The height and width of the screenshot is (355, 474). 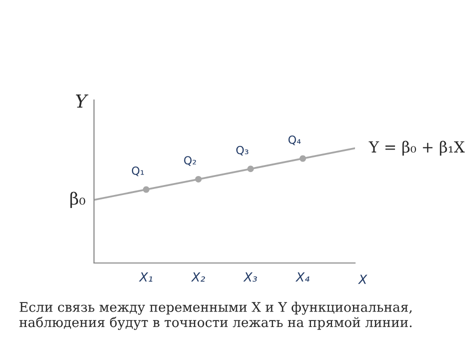 I want to click on text: Если связь между переменными X и Y функциональная, наблюдения будут в точности лежать на прямой линии., so click(x=215, y=316).